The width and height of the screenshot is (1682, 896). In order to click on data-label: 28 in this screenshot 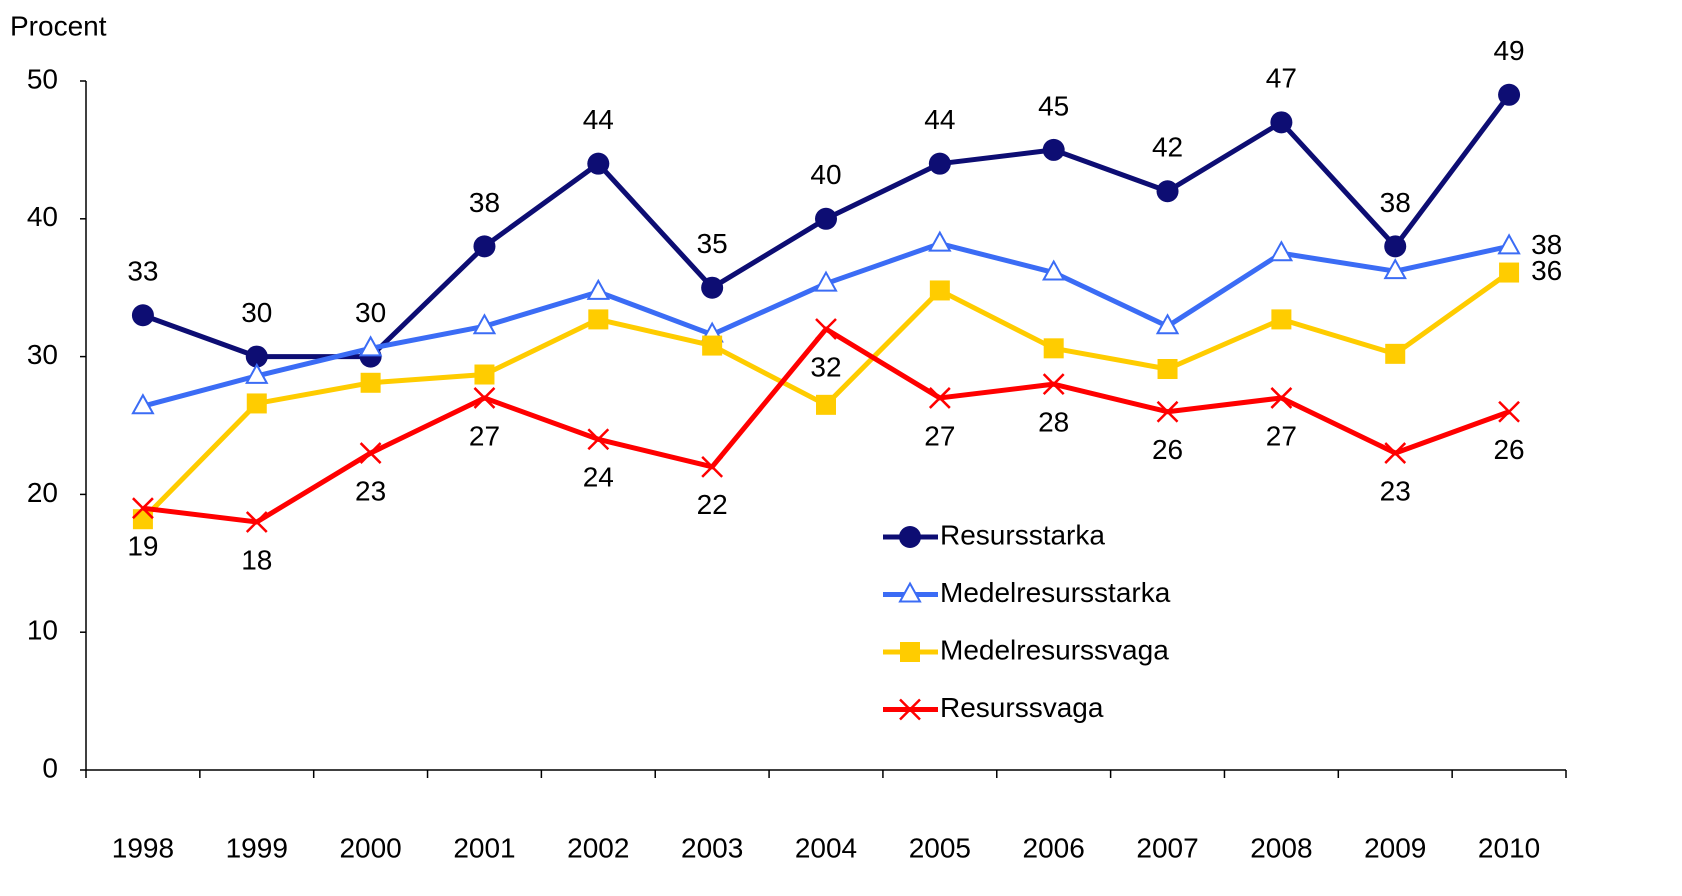, I will do `click(1053, 422)`.